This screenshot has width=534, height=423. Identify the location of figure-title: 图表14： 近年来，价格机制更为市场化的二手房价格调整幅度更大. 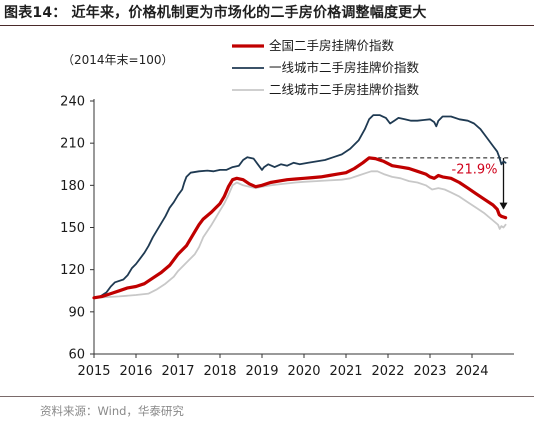
(215, 13).